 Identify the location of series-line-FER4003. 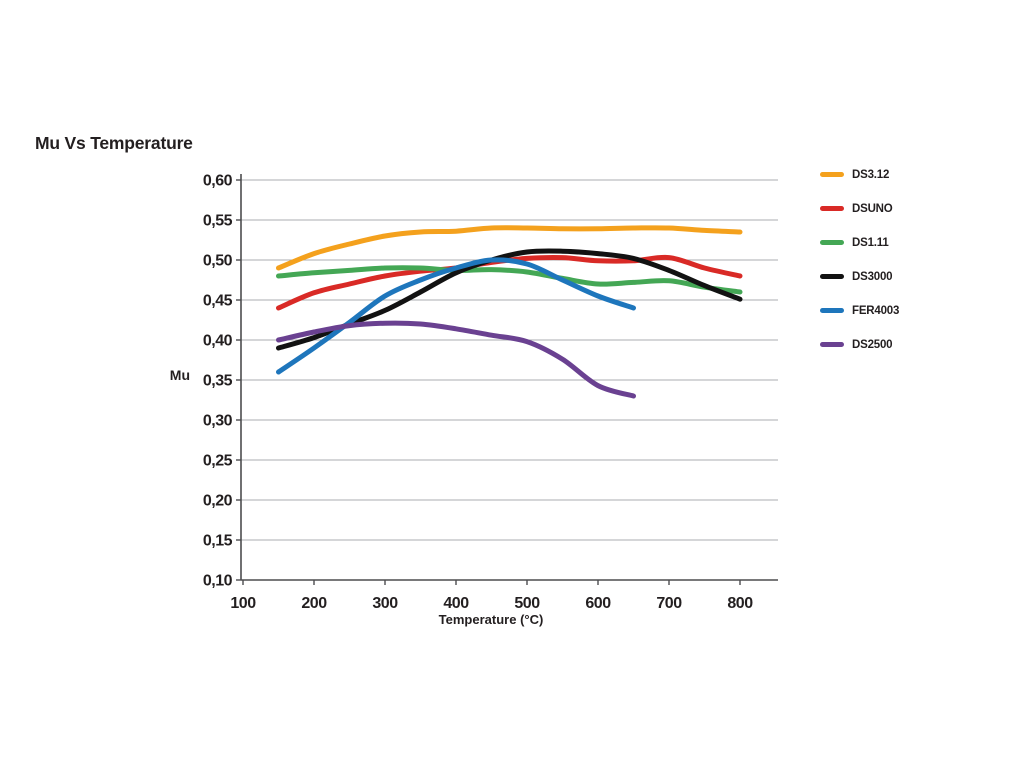
(456, 316).